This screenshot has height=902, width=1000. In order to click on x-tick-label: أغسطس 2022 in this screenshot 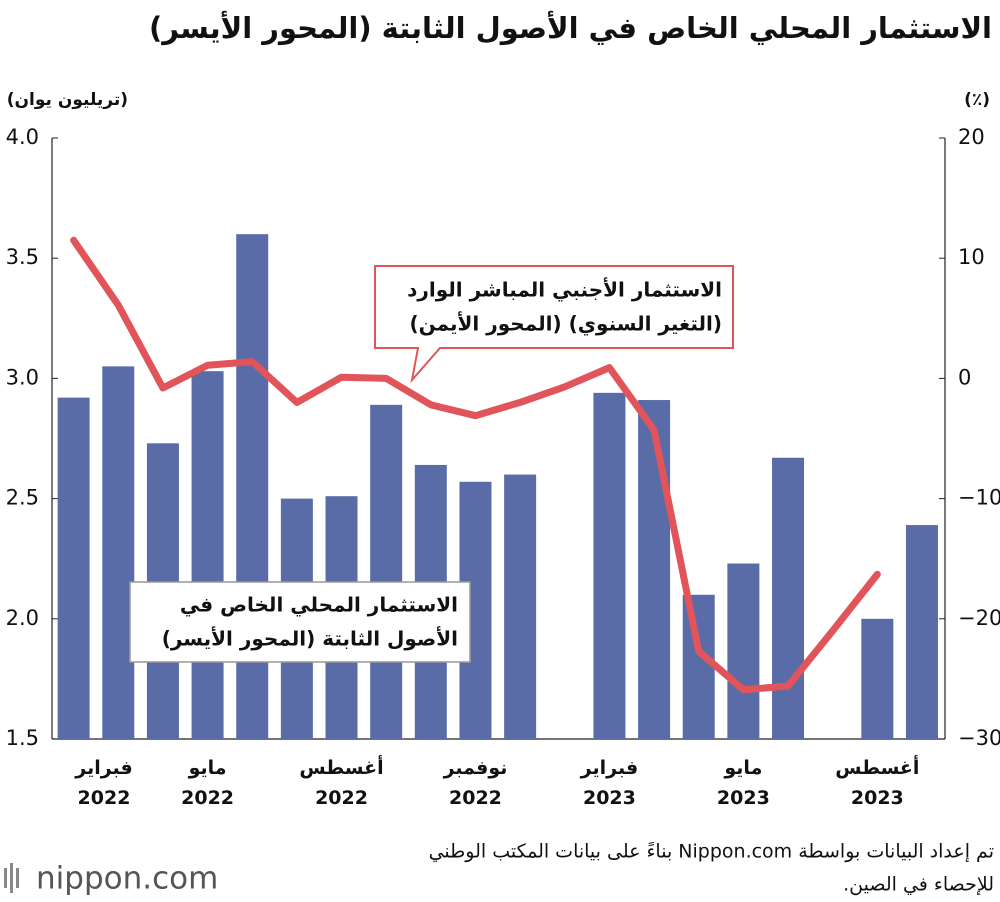, I will do `click(341, 782)`.